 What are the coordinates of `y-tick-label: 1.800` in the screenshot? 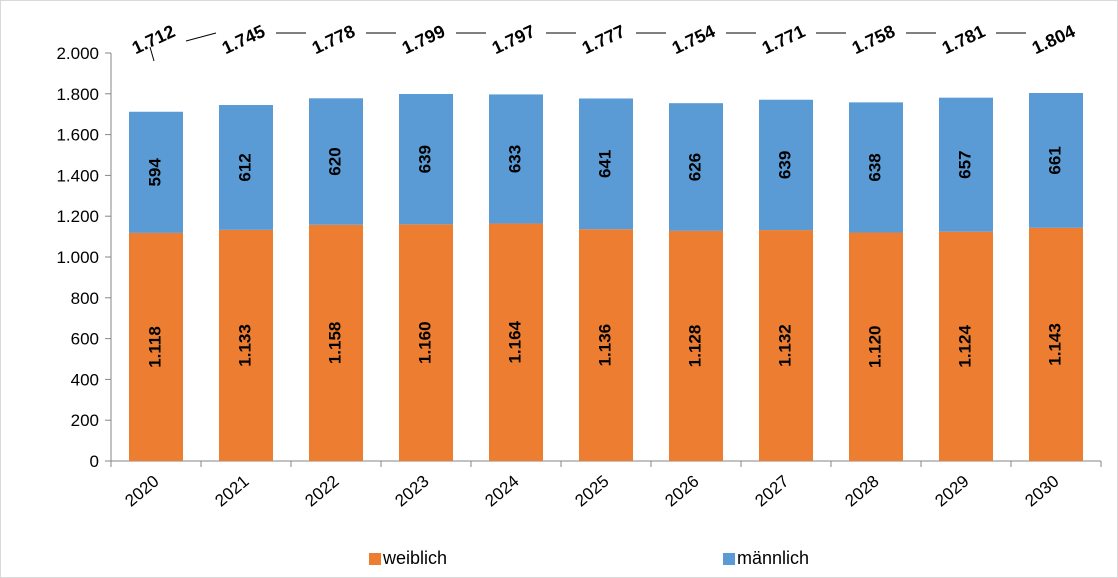 It's located at (77, 94).